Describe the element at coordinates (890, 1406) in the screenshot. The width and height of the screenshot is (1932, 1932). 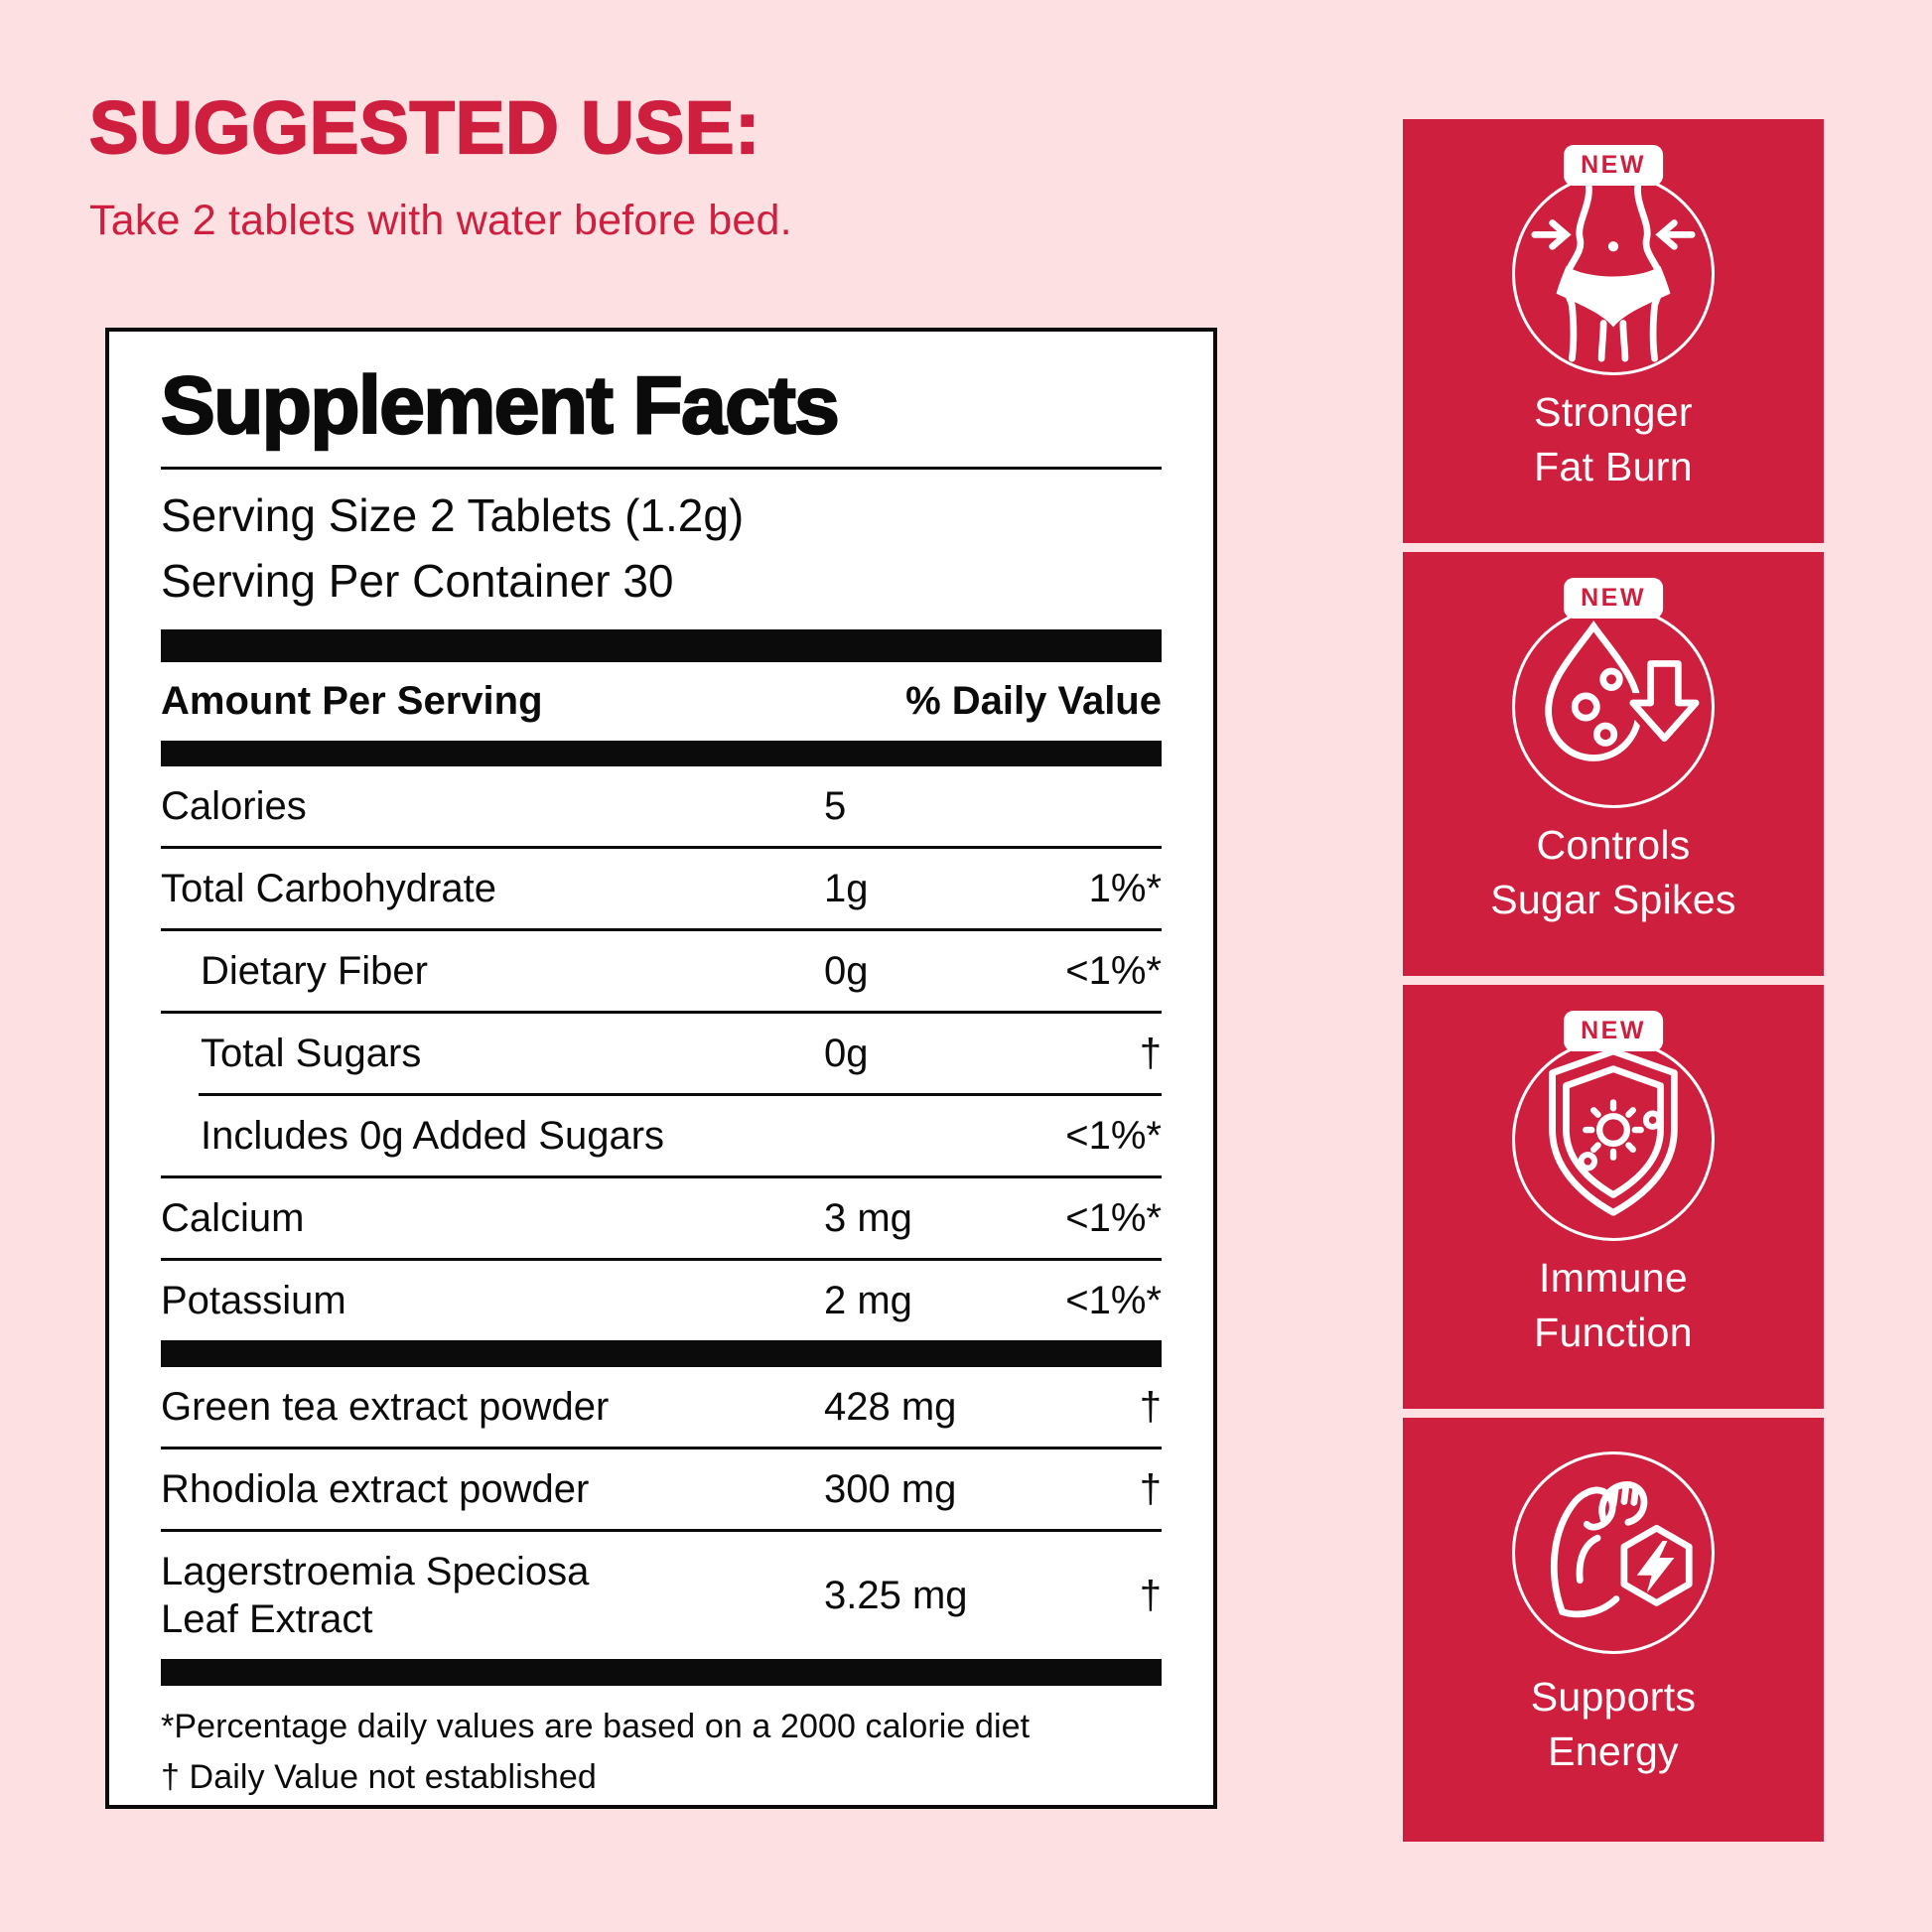
I see `row-amt: 428 mg` at that location.